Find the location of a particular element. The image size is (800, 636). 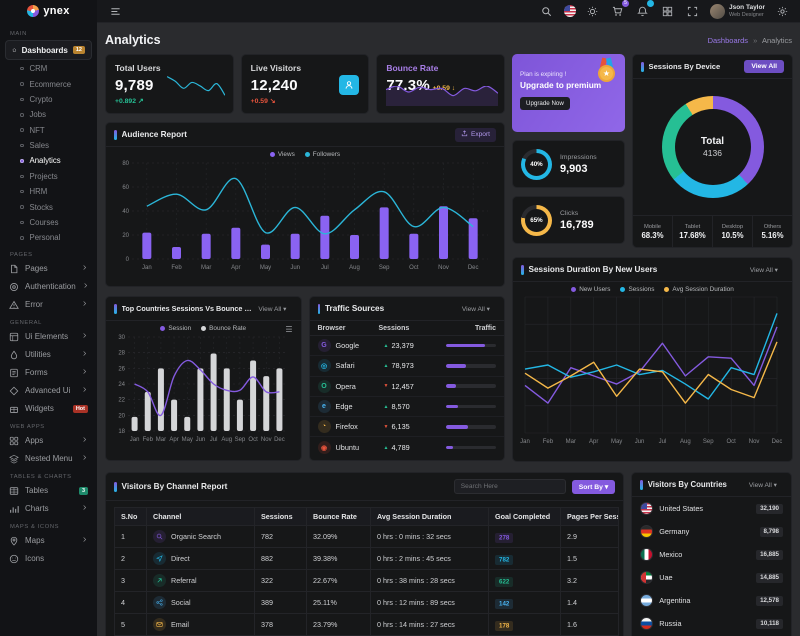

widgets-icon is located at coordinates (14, 409).